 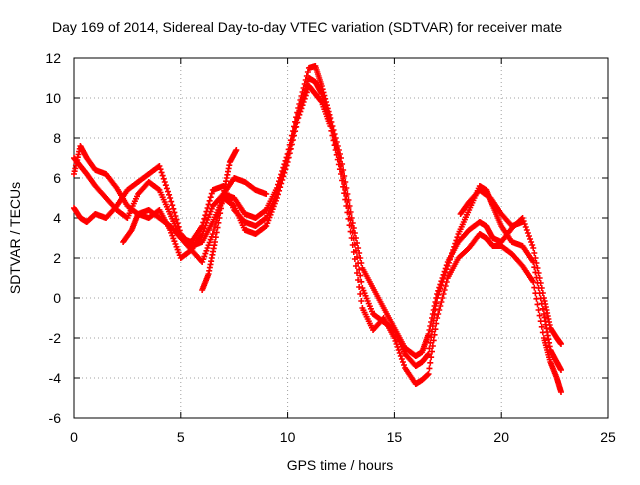 What do you see at coordinates (181, 437) in the screenshot?
I see `x-tick-label: 5` at bounding box center [181, 437].